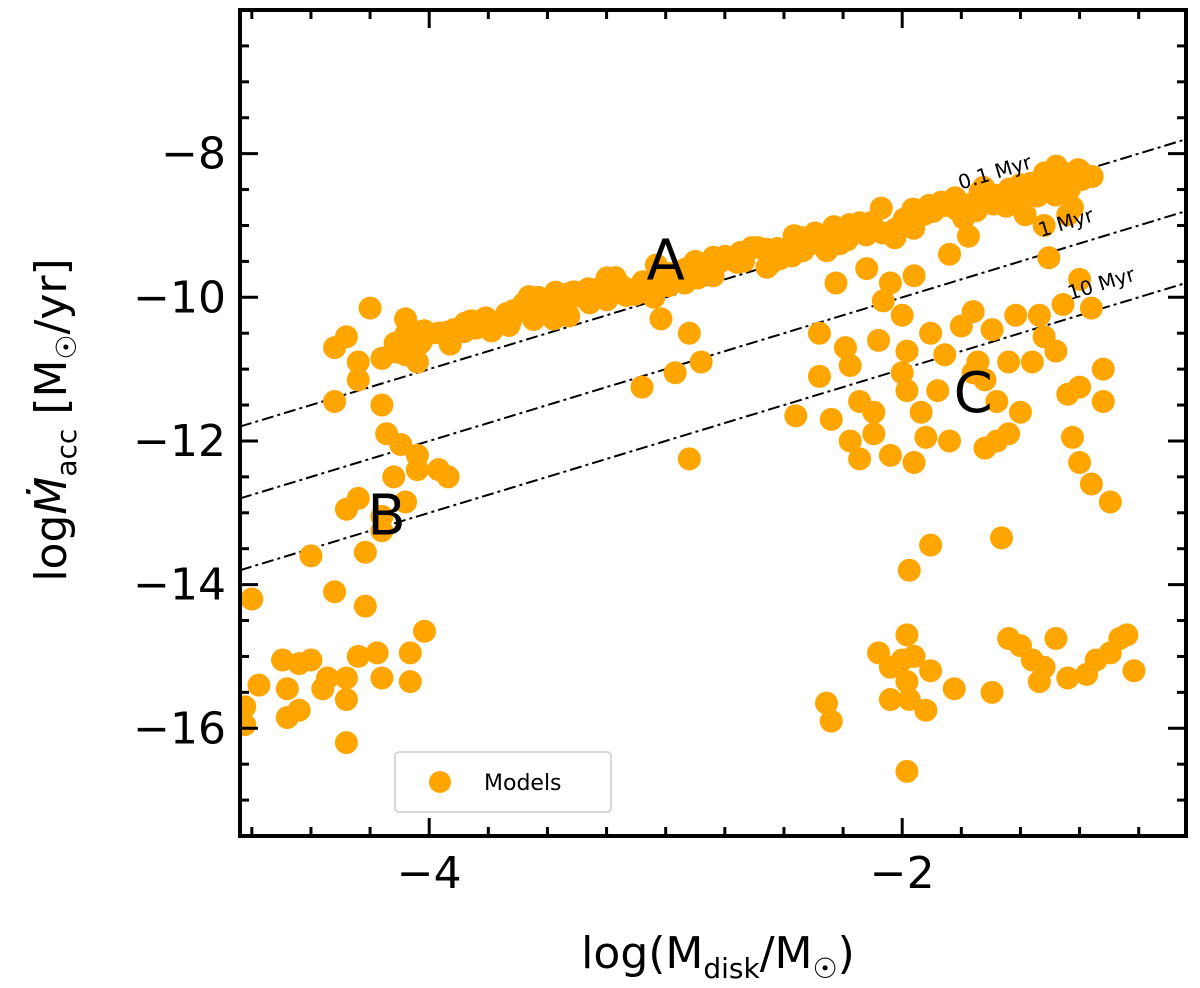 This screenshot has width=1200, height=988. I want to click on x-tick-label: −4, so click(429, 873).